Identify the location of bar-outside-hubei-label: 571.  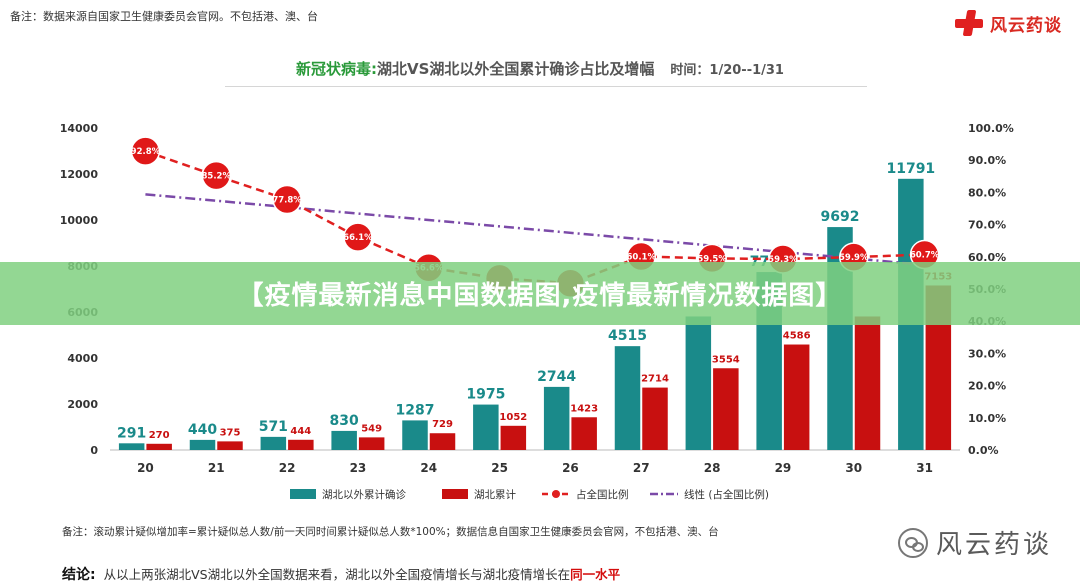
(273, 427).